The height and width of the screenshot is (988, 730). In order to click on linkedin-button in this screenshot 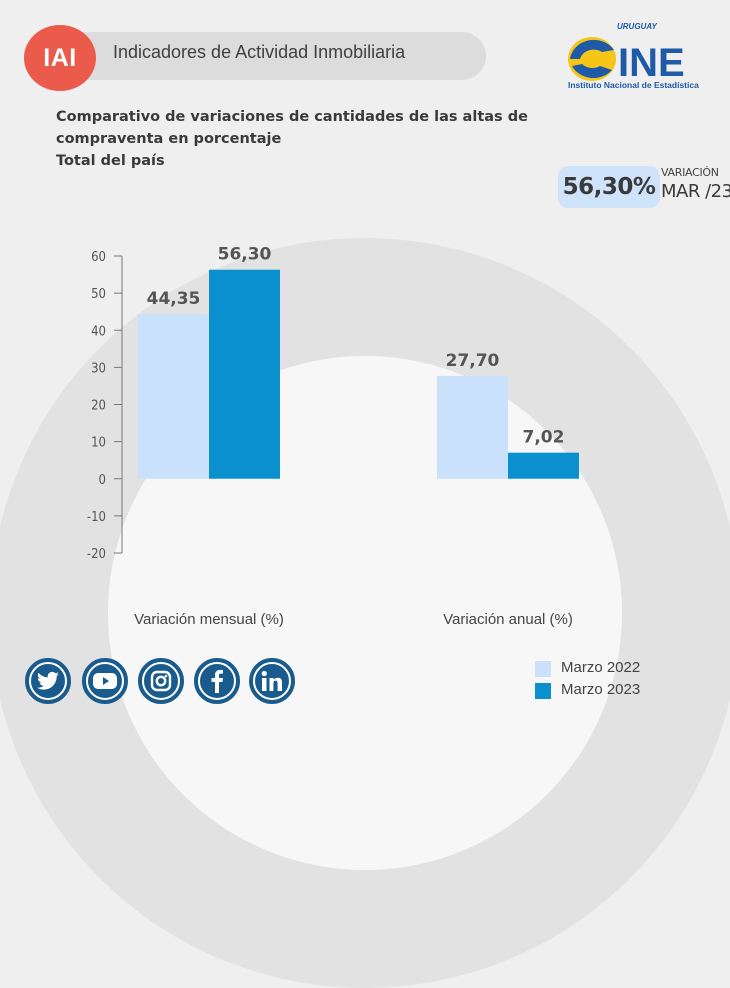, I will do `click(272, 681)`.